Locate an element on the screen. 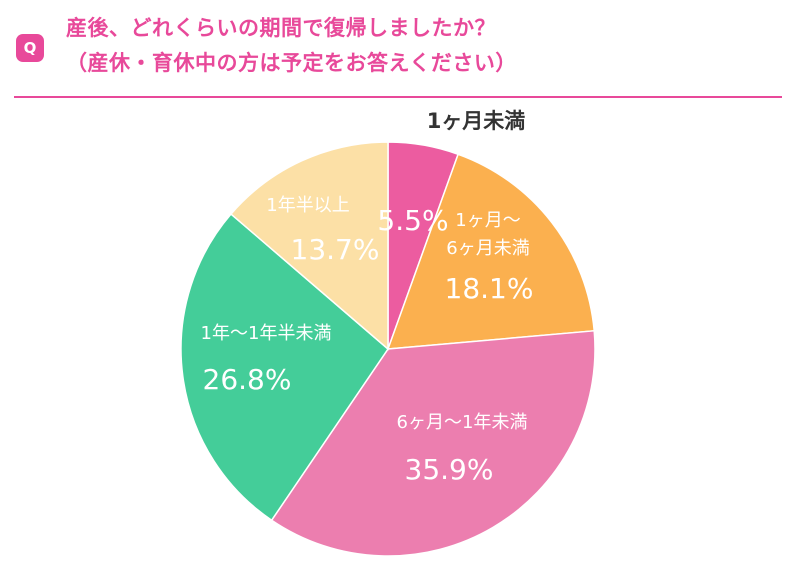 This screenshot has width=800, height=575. slice-value-3: 35.9% is located at coordinates (449, 469).